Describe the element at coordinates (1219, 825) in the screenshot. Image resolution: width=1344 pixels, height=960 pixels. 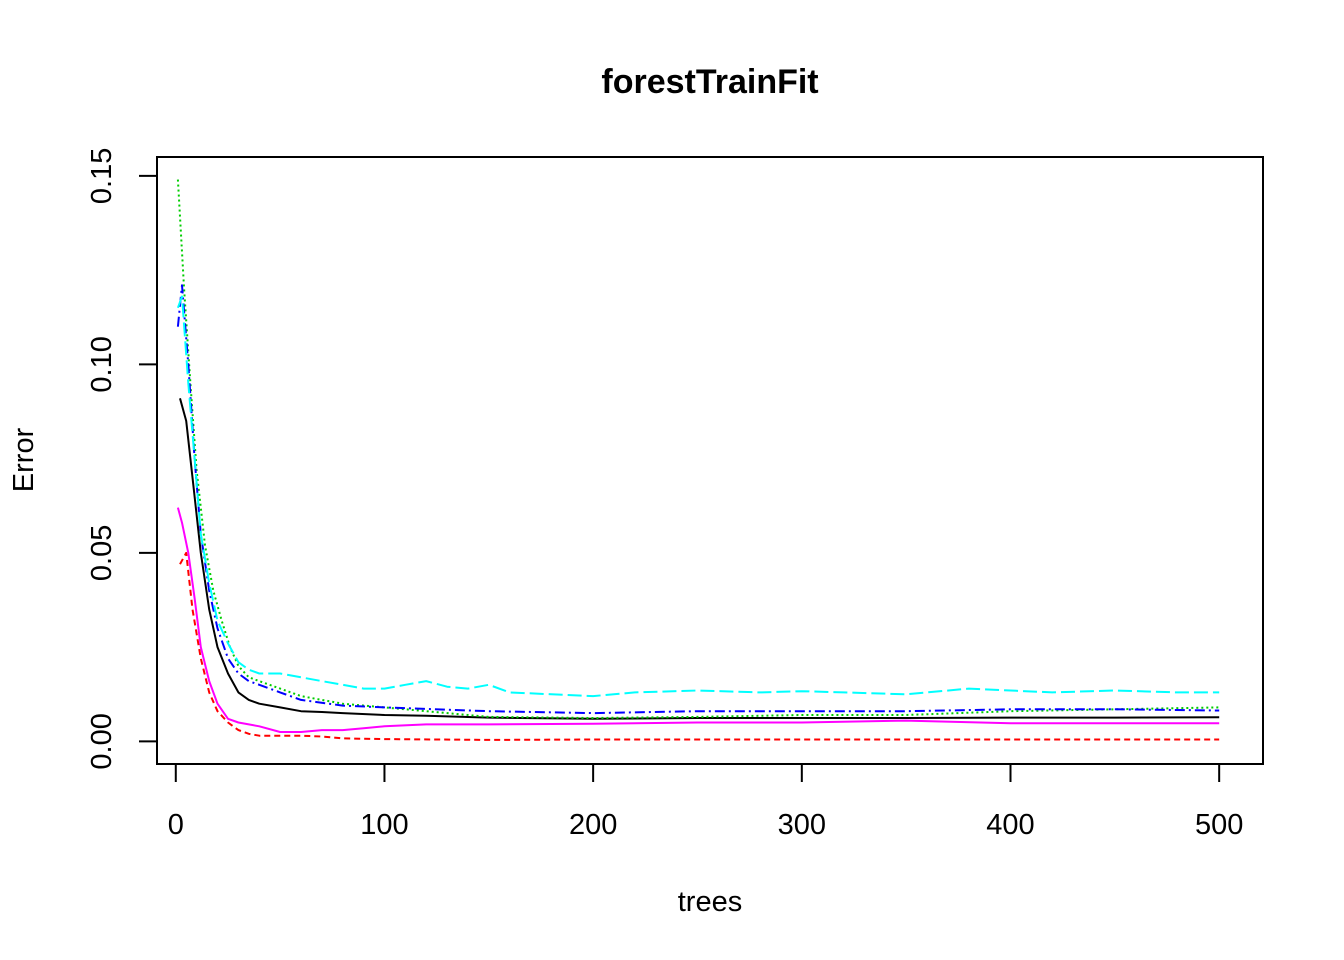
I see `x-tick-label: 500` at that location.